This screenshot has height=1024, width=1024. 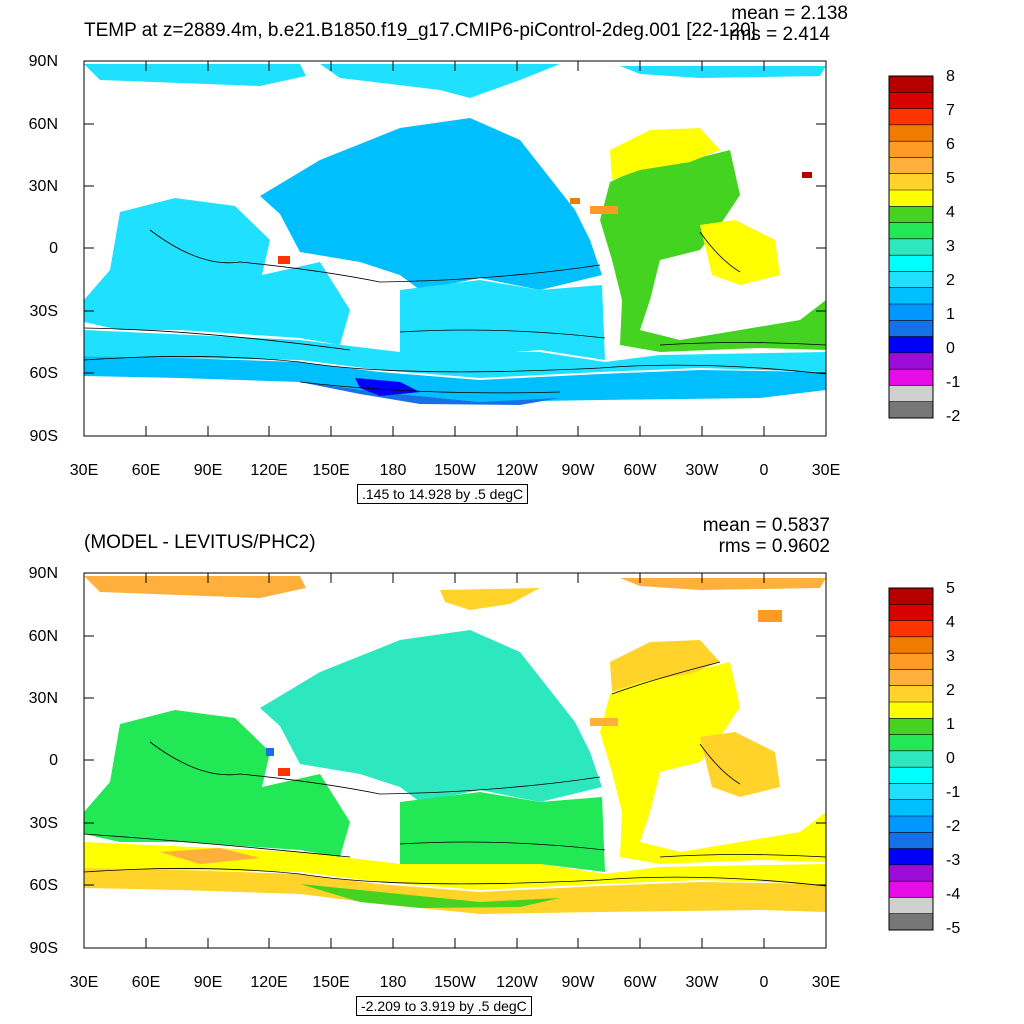 What do you see at coordinates (950, 758) in the screenshot?
I see `colorbar-label: 0` at bounding box center [950, 758].